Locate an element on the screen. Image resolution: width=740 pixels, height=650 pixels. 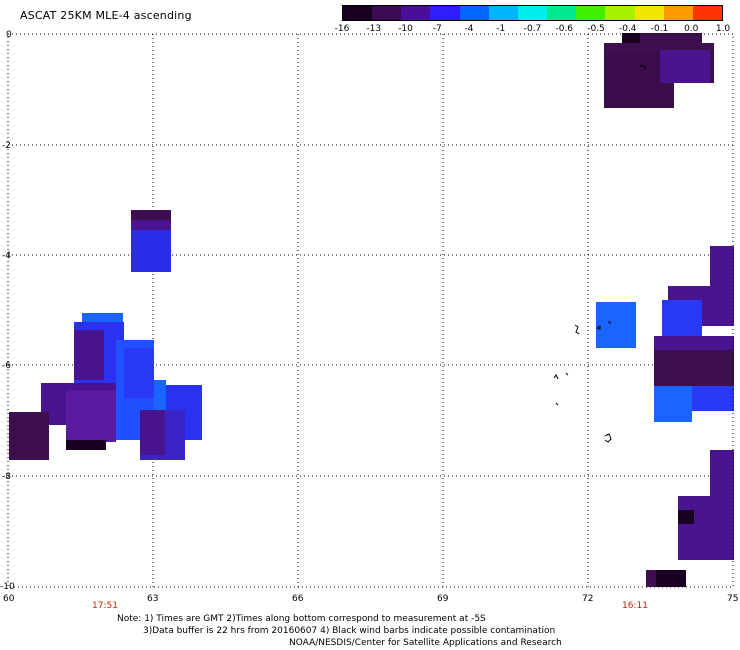
time-label: 16:11 is located at coordinates (635, 605).